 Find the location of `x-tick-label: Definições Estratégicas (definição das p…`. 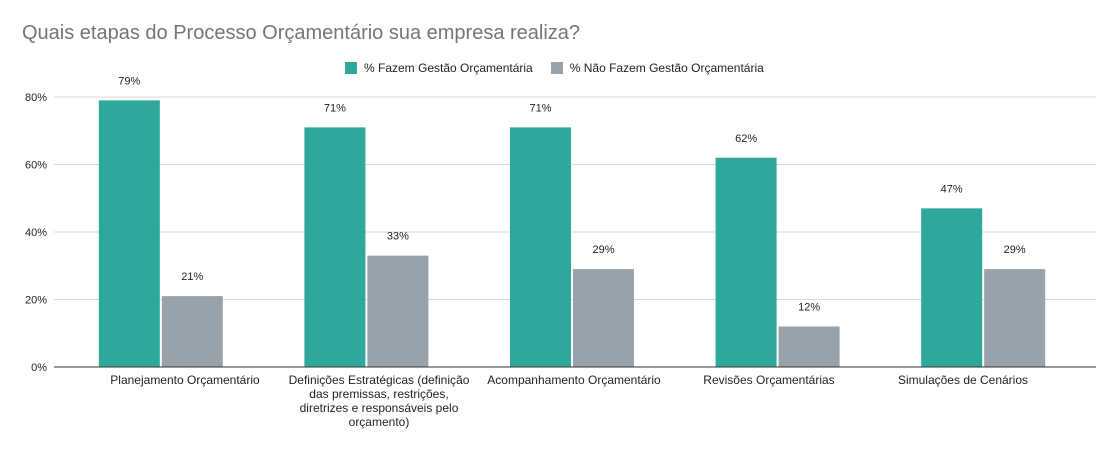

x-tick-label: Definições Estratégicas (definição das p… is located at coordinates (379, 401).